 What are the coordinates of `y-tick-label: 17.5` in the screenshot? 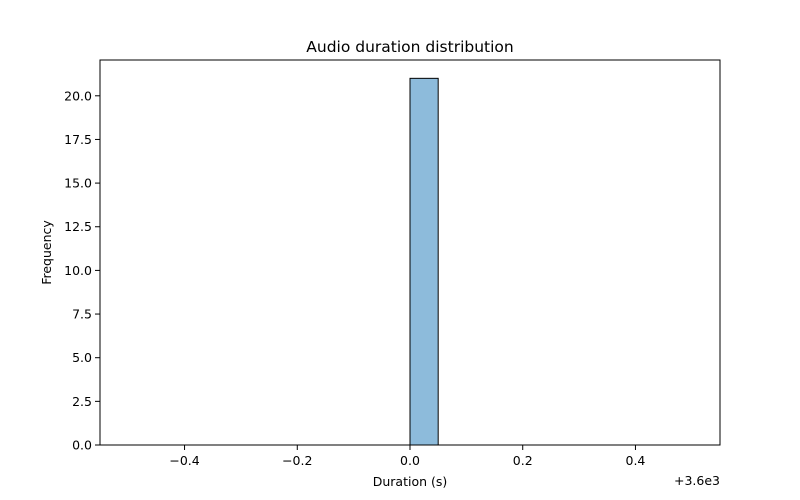 It's located at (78, 139).